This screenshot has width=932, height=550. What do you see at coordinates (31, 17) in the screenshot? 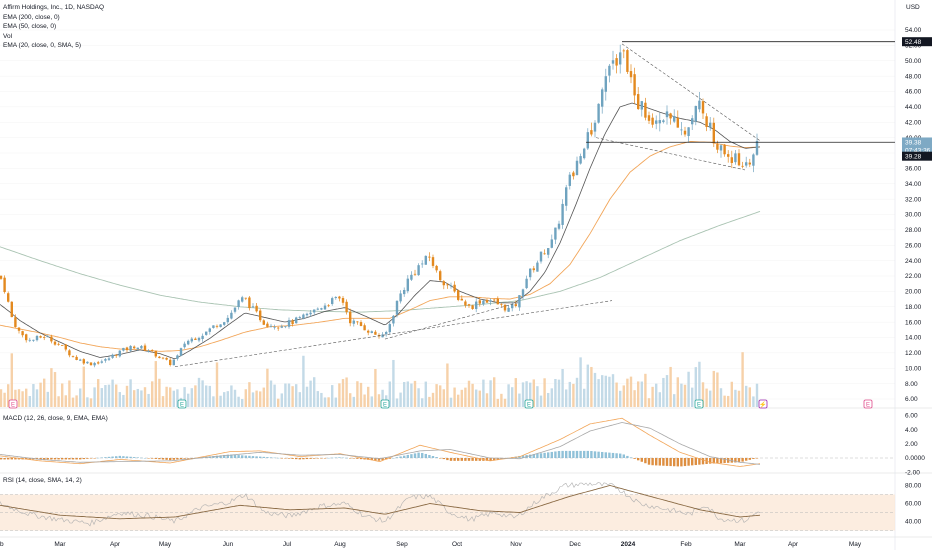
I see `indicator-ema200: EMA (200, close, 0)` at bounding box center [31, 17].